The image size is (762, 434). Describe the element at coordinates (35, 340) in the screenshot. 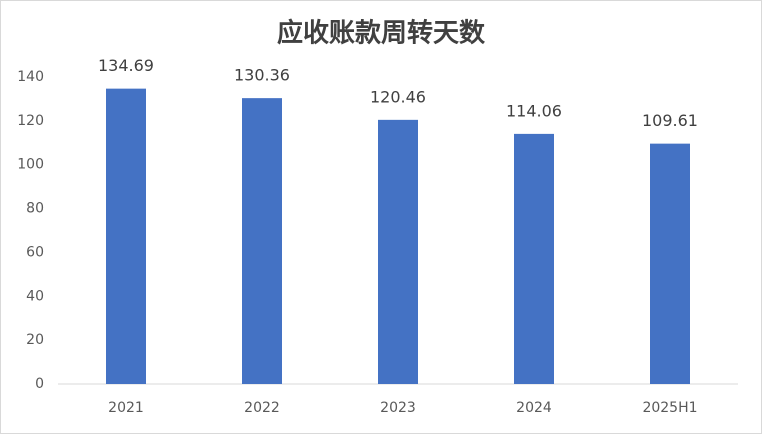

I see `y-tick-label: 20` at that location.